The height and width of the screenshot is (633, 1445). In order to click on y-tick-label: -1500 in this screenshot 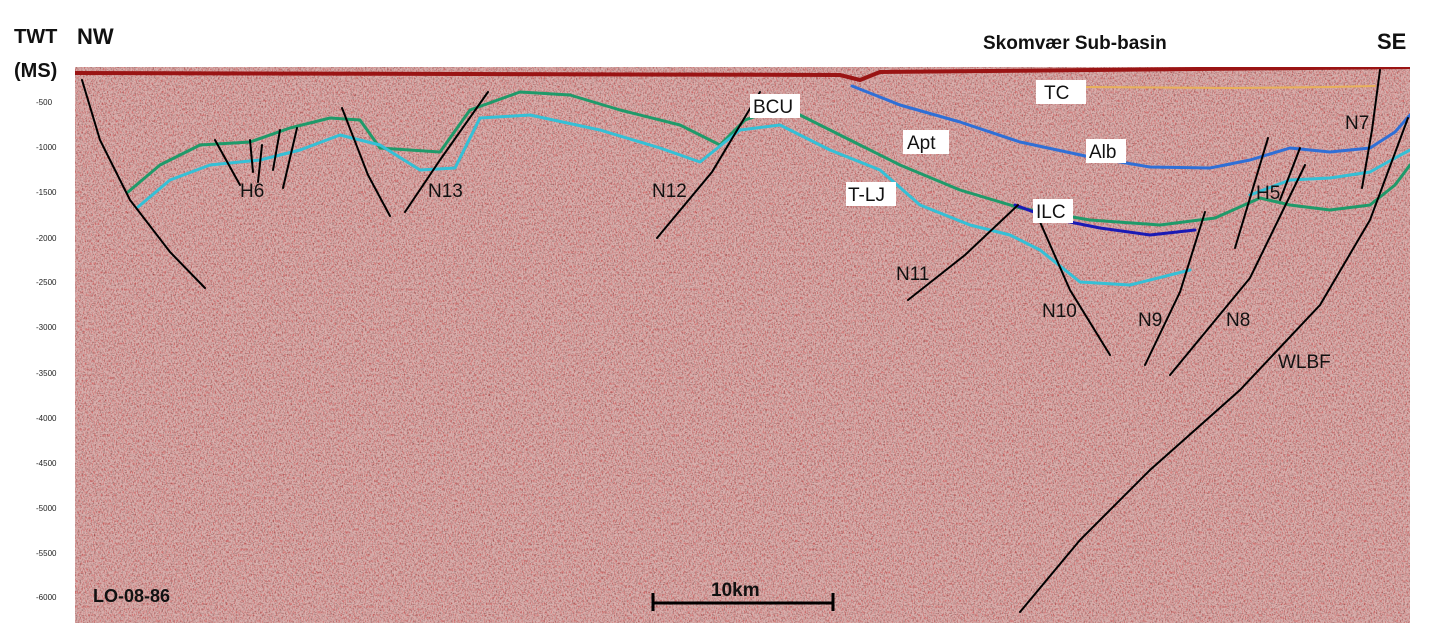, I will do `click(46, 192)`.